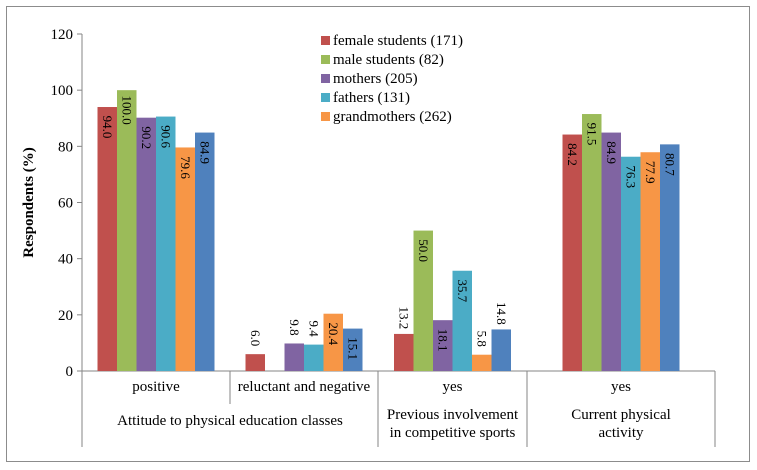  Describe the element at coordinates (294, 327) in the screenshot. I see `data-label: 9.8` at that location.